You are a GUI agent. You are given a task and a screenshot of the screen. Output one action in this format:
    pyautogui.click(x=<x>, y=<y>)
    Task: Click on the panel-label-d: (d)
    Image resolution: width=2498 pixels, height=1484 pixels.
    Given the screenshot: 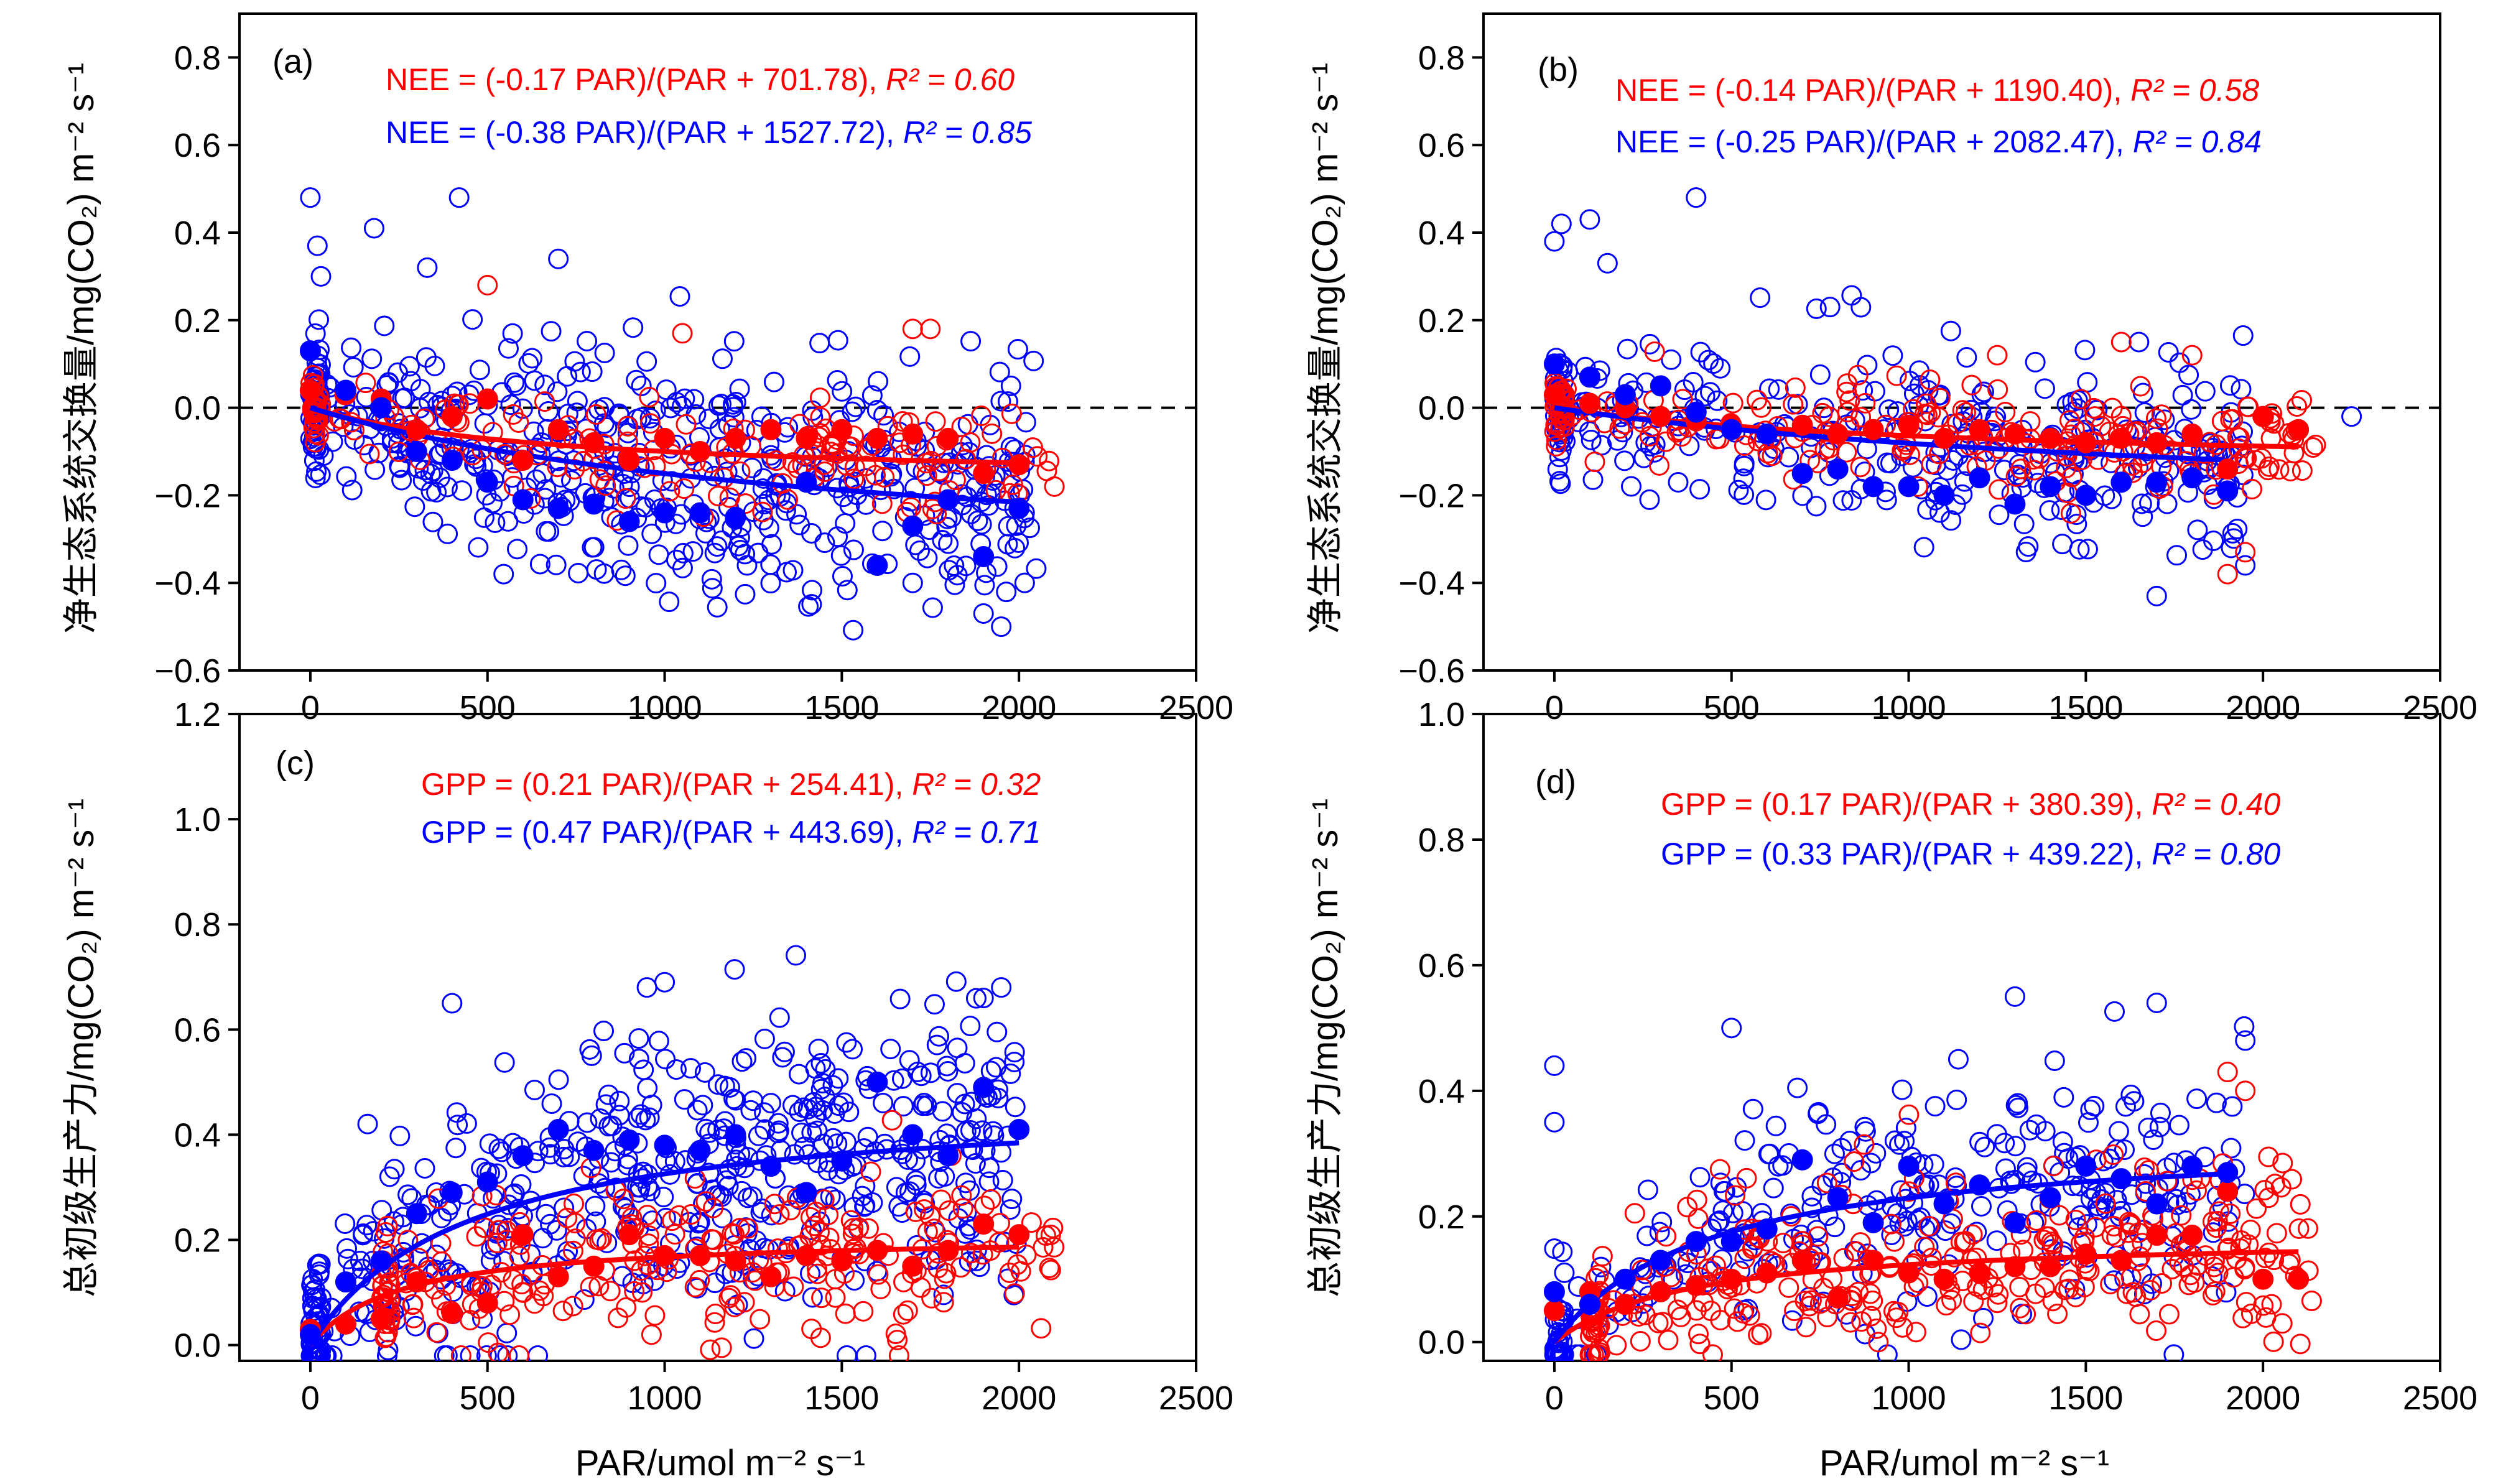 What is the action you would take?
    pyautogui.click(x=1556, y=782)
    